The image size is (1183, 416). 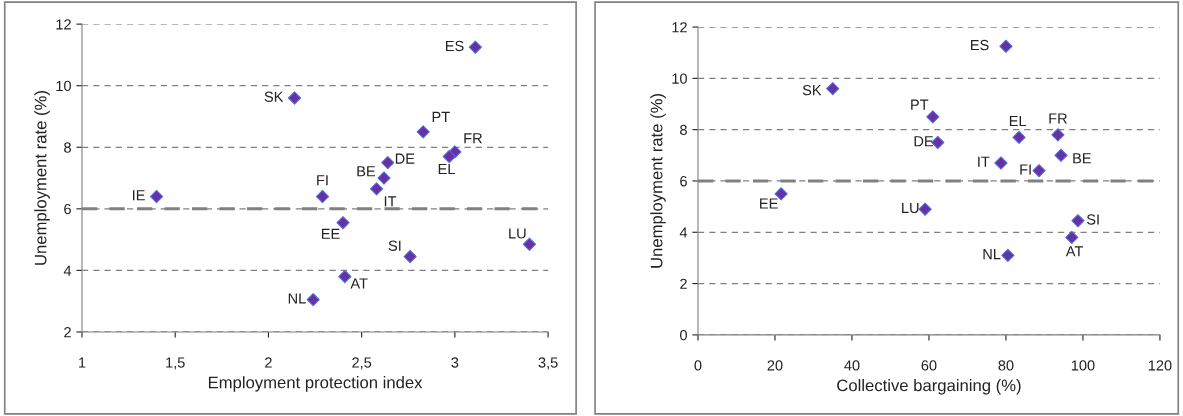 What do you see at coordinates (175, 363) in the screenshot?
I see `x-tick-label: 1,5` at bounding box center [175, 363].